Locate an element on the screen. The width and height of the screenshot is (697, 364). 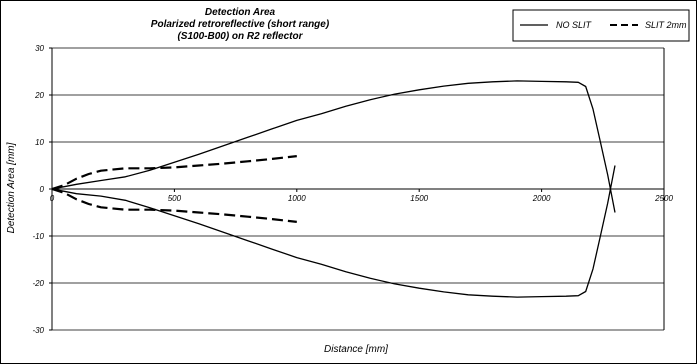
x-tick-label: 500 is located at coordinates (175, 198).